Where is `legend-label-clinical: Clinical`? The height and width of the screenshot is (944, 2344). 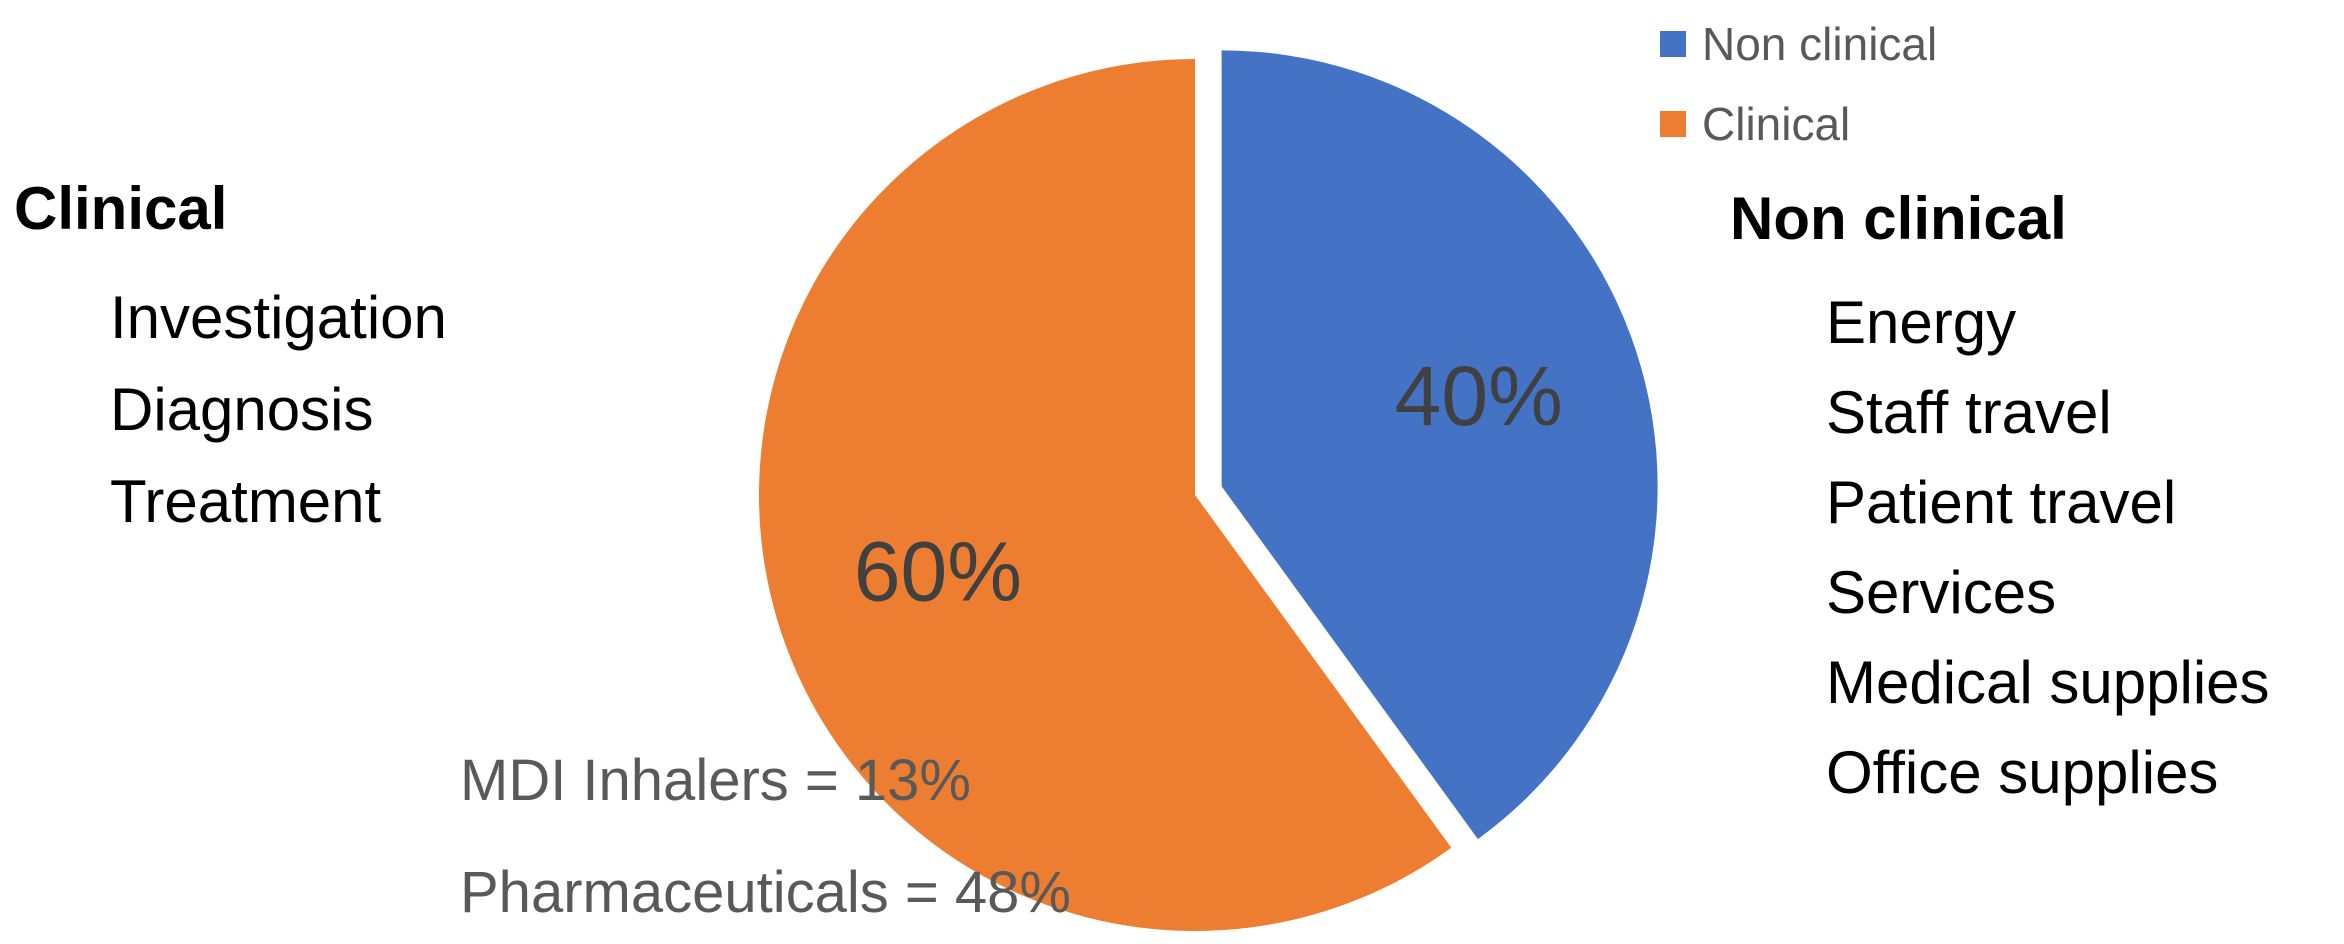
legend-label-clinical: Clinical is located at coordinates (1776, 124).